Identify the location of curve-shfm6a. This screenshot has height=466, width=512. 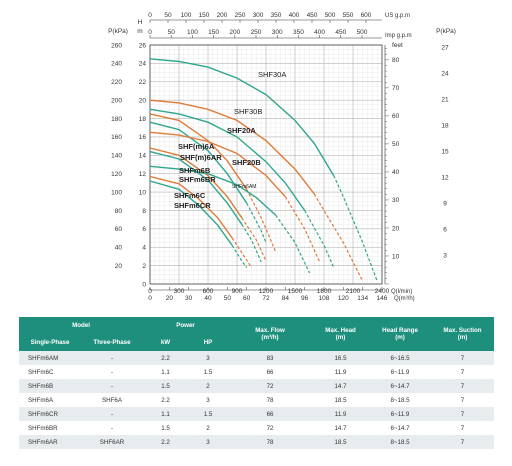
(198, 151).